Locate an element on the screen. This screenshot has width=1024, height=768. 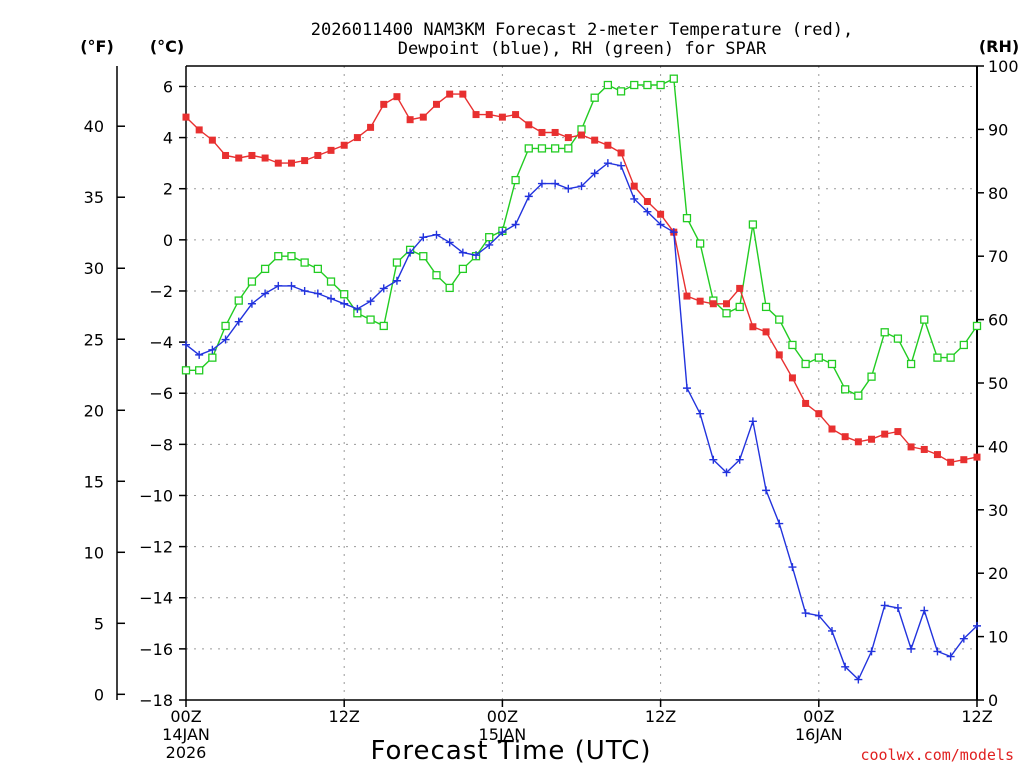
celsius-tick-label: 0 is located at coordinates (168, 240).